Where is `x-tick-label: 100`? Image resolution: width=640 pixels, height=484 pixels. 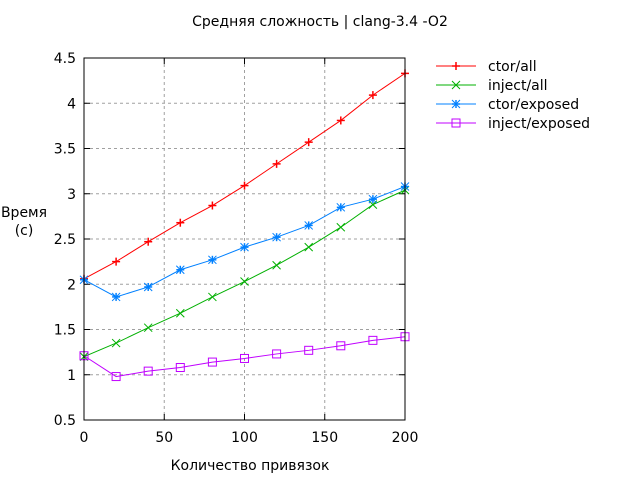 x-tick-label: 100 is located at coordinates (244, 438).